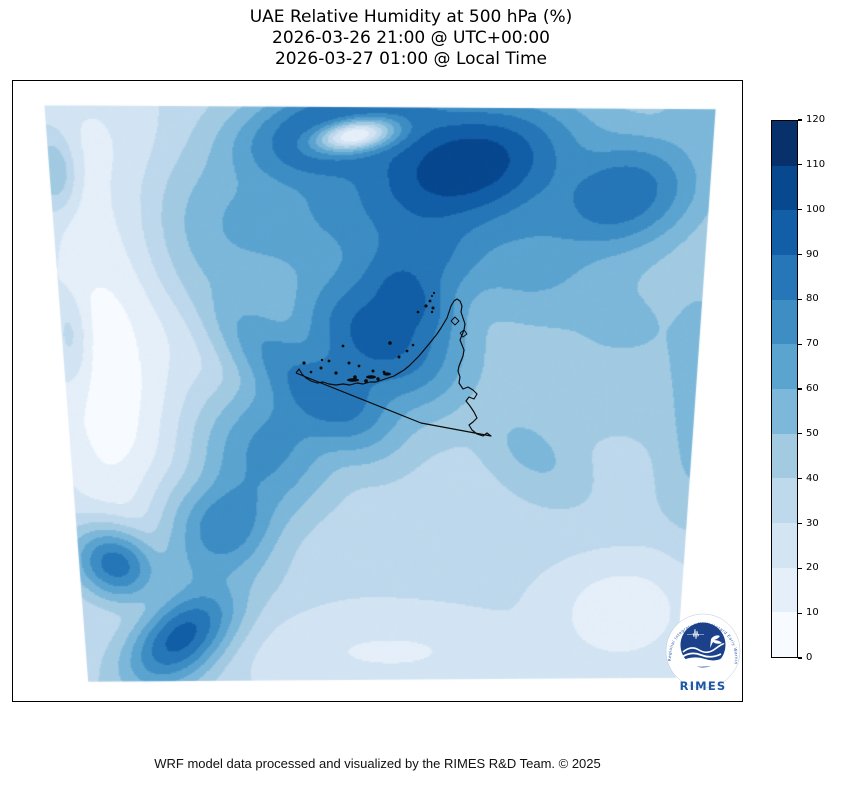  Describe the element at coordinates (812, 523) in the screenshot. I see `colorbar-tick-label: 30` at that location.